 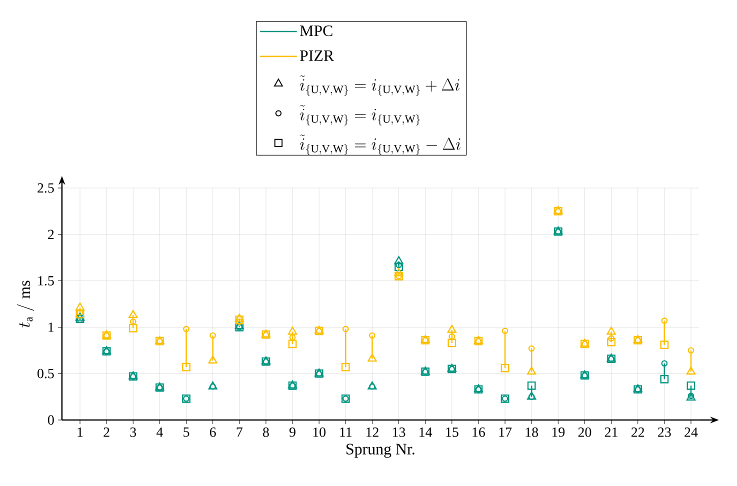 I want to click on x-tick-label: 15, so click(x=452, y=432).